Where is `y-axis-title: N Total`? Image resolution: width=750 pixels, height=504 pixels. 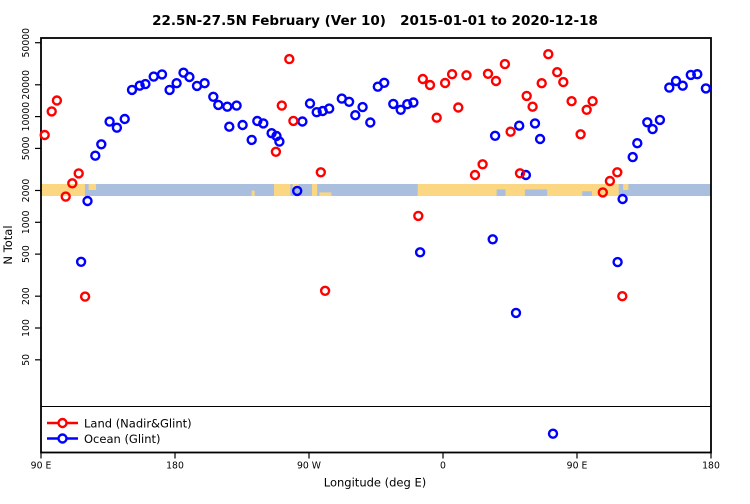 y-axis-title: N Total is located at coordinates (8, 244).